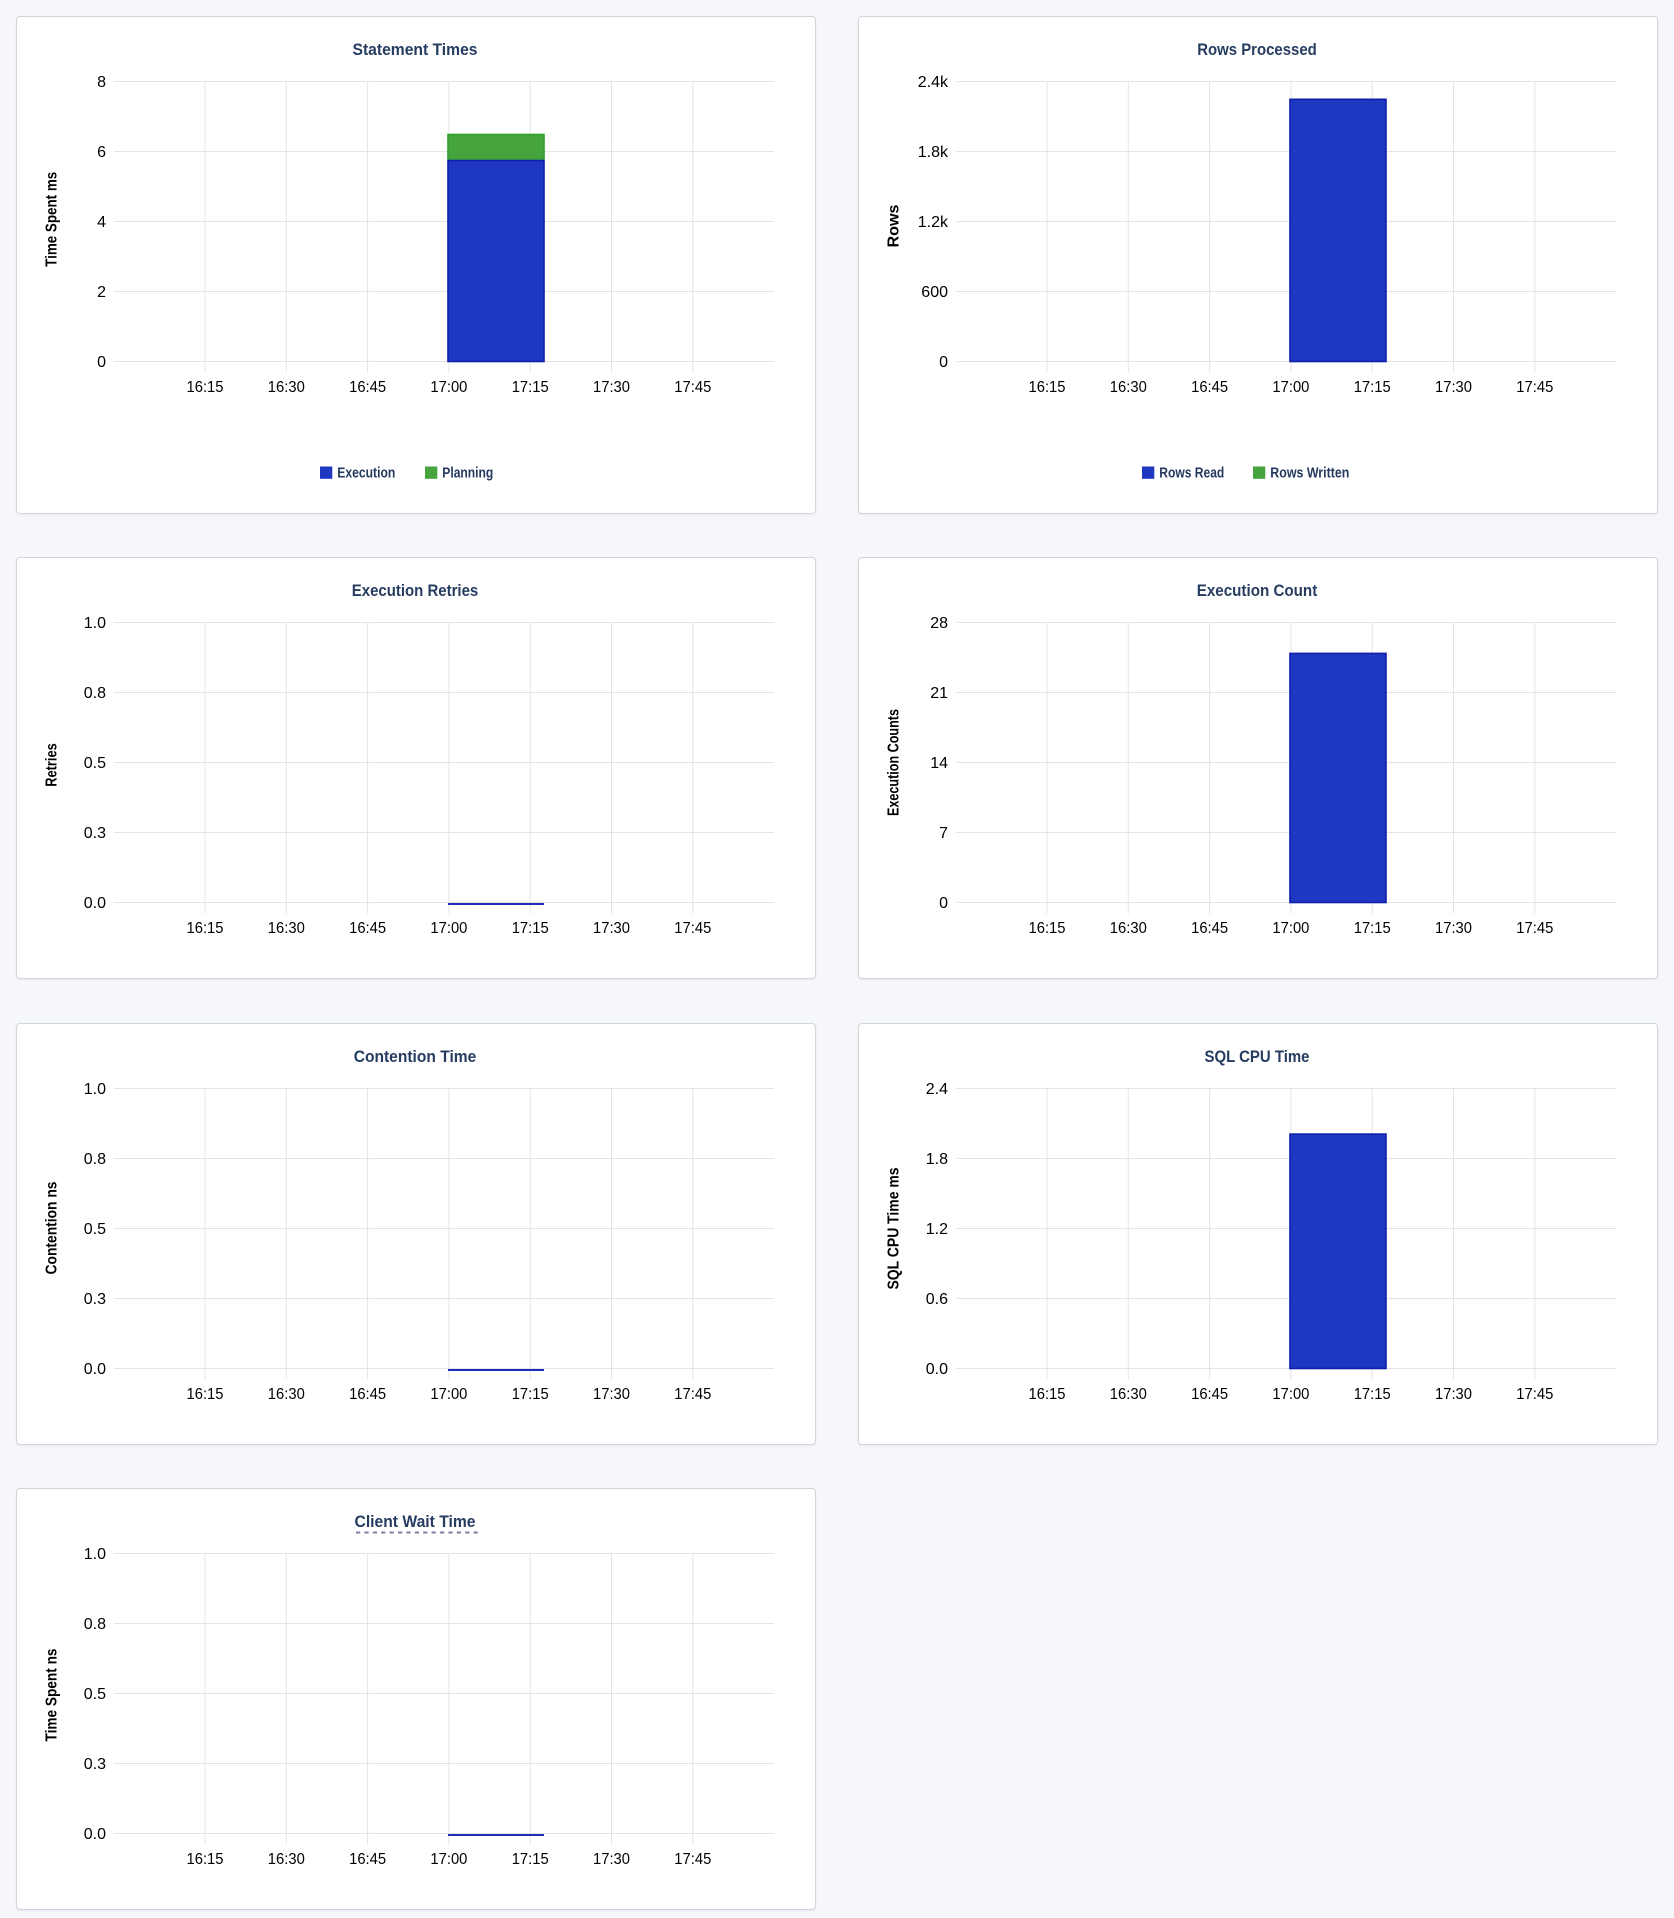 This screenshot has width=1674, height=1918. Describe the element at coordinates (934, 292) in the screenshot. I see `svg-text: 600` at that location.